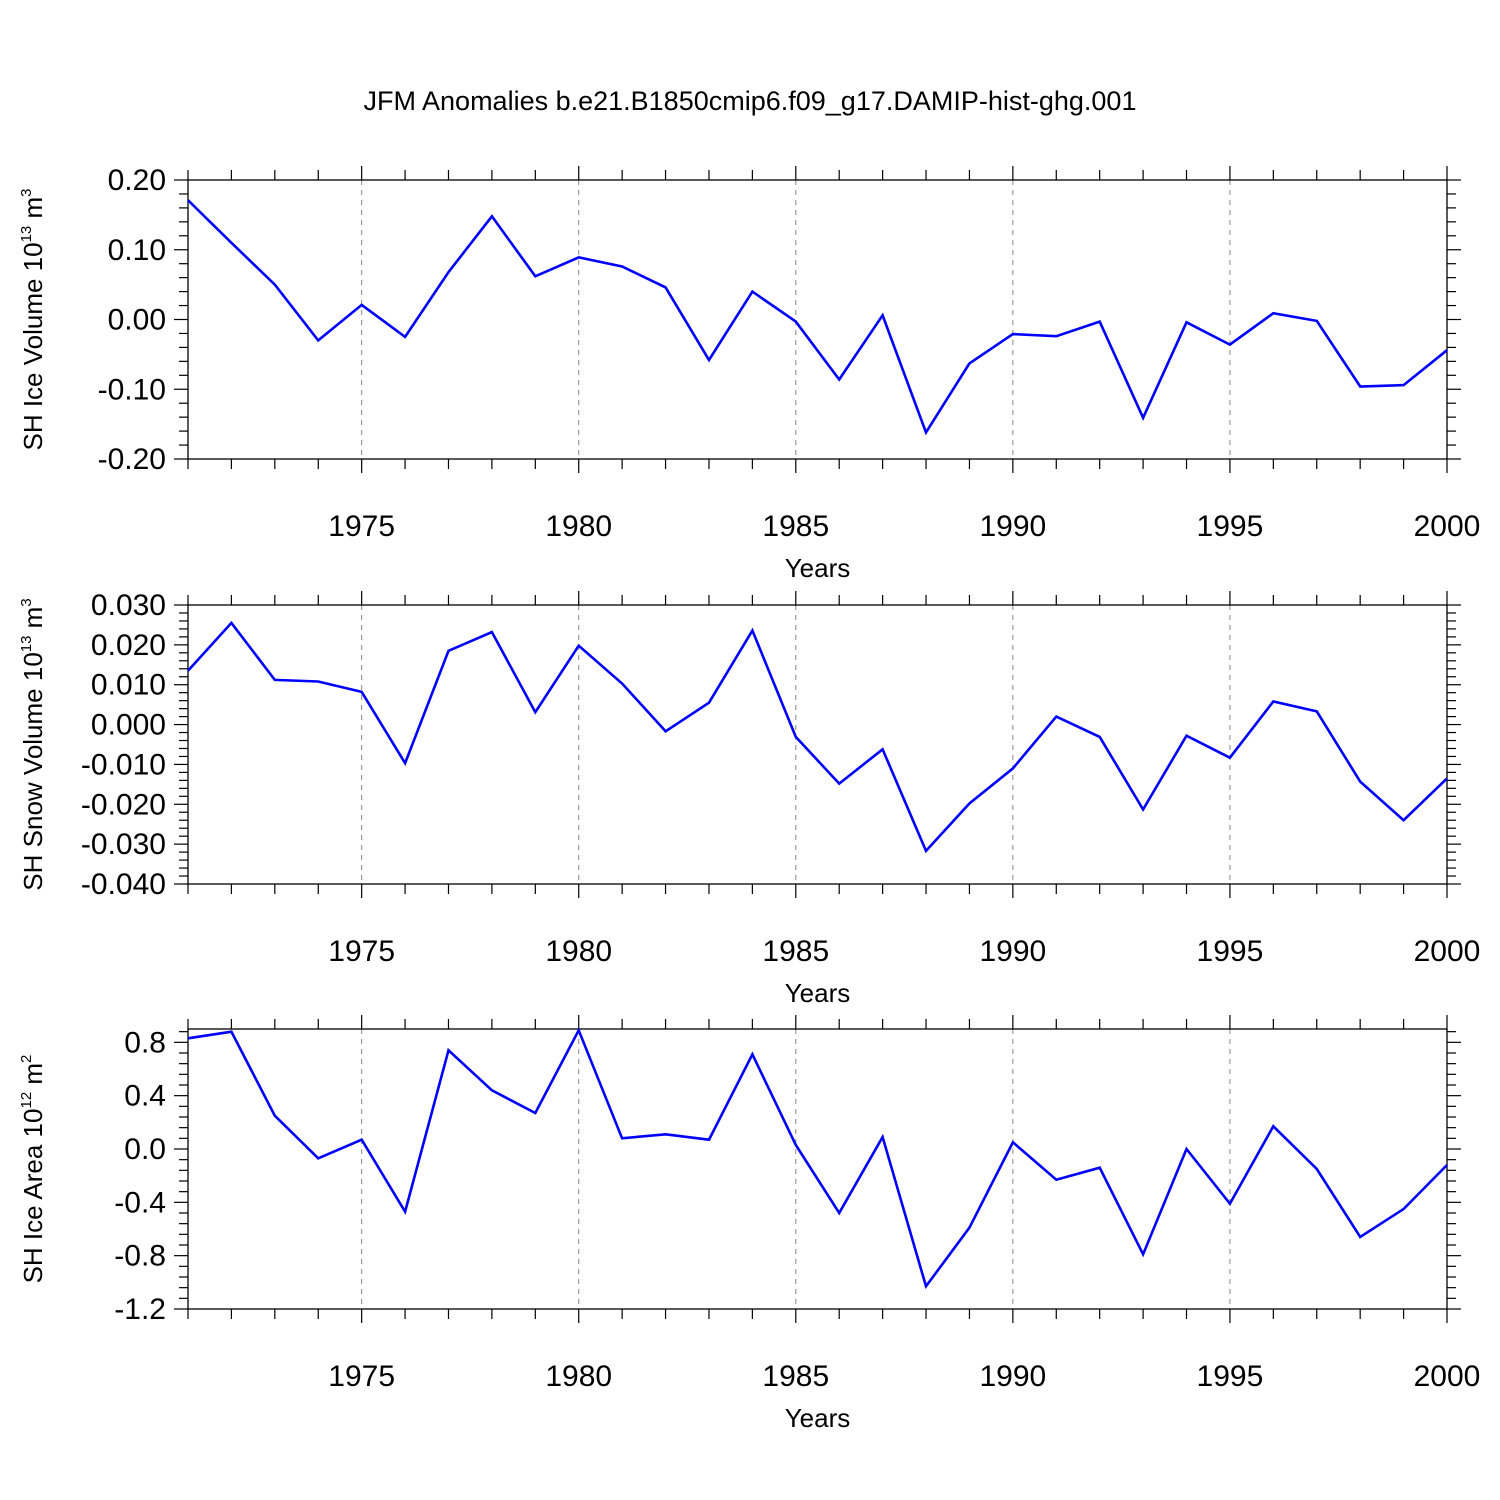 This screenshot has width=1500, height=1500. What do you see at coordinates (817, 737) in the screenshot?
I see `series-line-snow-volume` at bounding box center [817, 737].